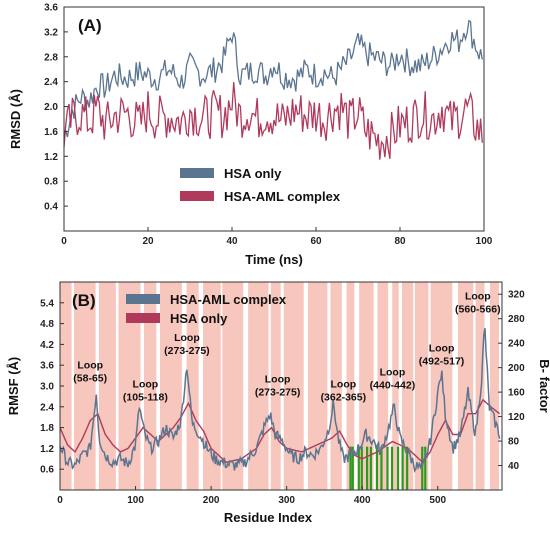  Describe the element at coordinates (47, 324) in the screenshot. I see `panel-b-y-tick-label: 4.8` at that location.